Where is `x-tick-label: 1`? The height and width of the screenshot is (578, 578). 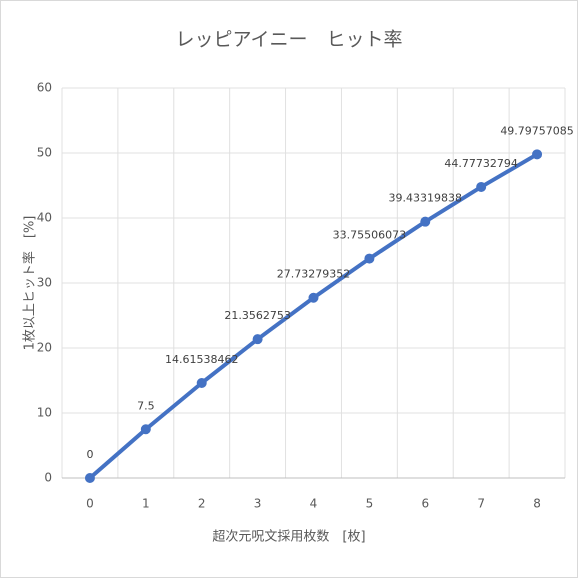 x-tick-label: 1 is located at coordinates (146, 504).